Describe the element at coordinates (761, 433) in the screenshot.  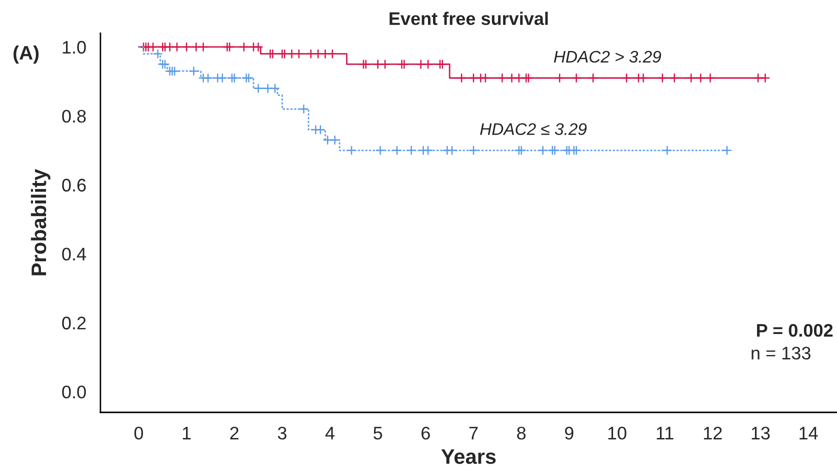
I see `x-tick-label: 13` at that location.